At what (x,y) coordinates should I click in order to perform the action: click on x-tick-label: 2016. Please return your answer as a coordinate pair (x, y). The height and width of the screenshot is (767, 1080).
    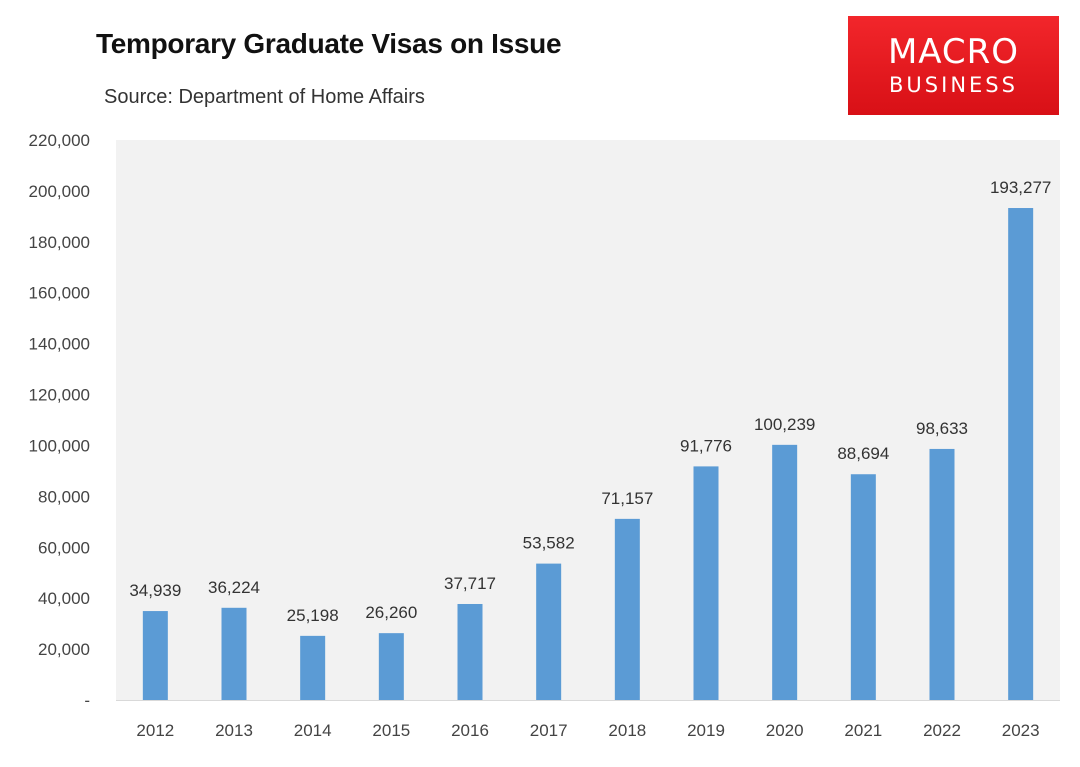
    Looking at the image, I should click on (470, 730).